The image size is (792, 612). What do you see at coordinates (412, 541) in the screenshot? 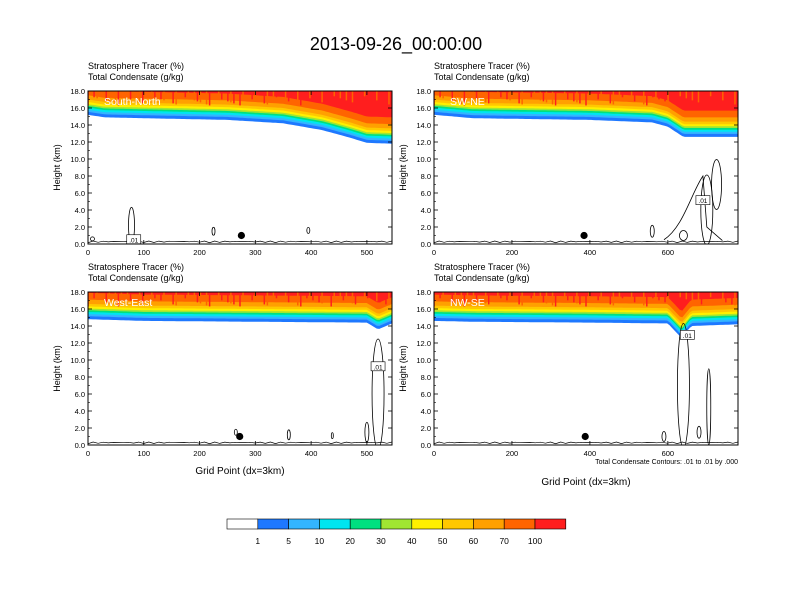
I see `legend-label: 40` at bounding box center [412, 541].